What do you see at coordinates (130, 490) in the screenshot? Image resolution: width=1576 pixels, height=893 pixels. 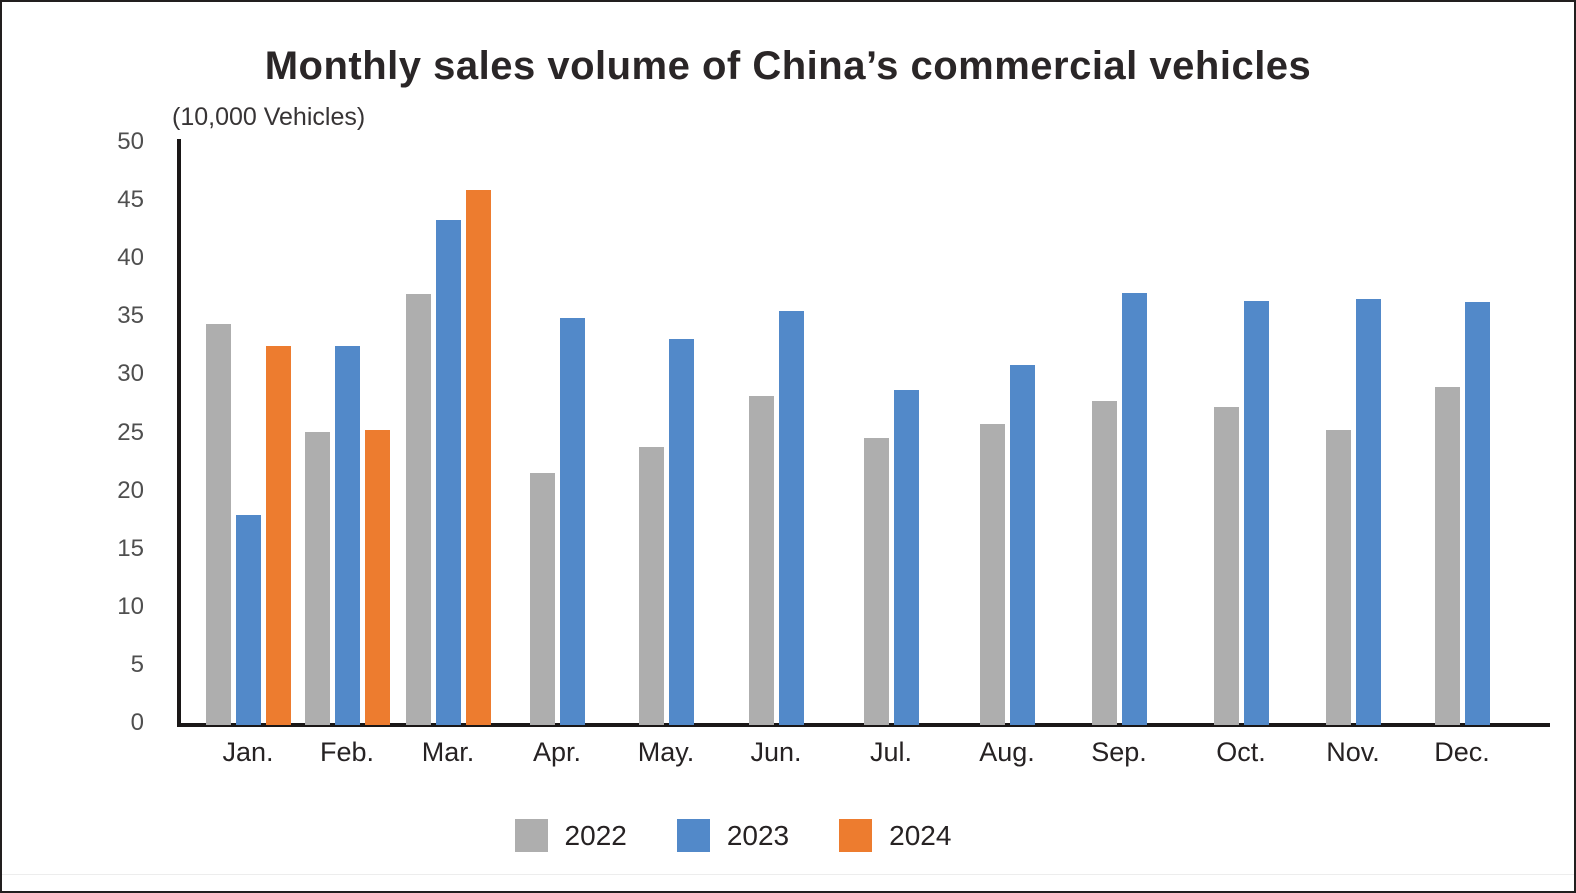 I see `y-tick-label: 20` at bounding box center [130, 490].